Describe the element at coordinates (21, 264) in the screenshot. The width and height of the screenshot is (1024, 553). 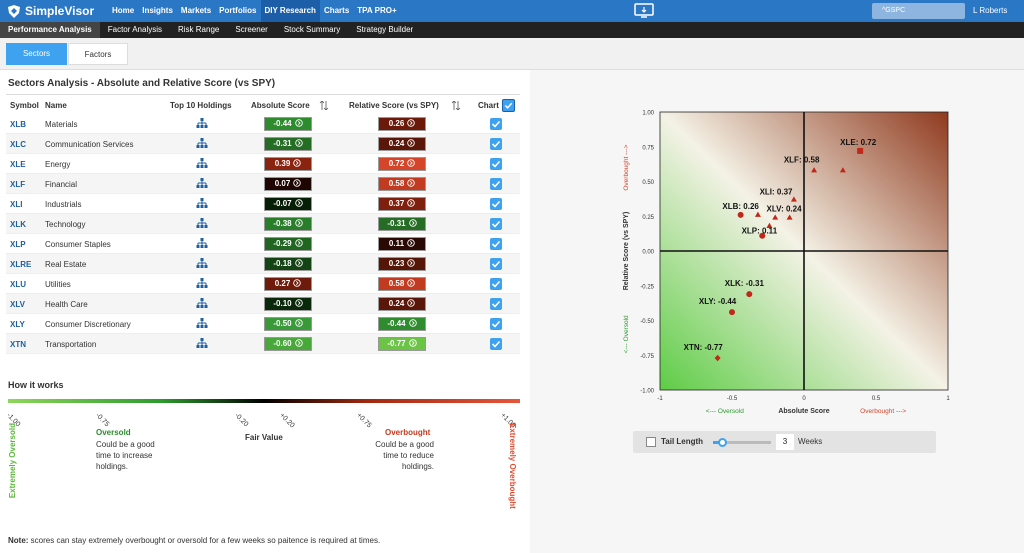
I see `row-symbol: XLRE` at that location.